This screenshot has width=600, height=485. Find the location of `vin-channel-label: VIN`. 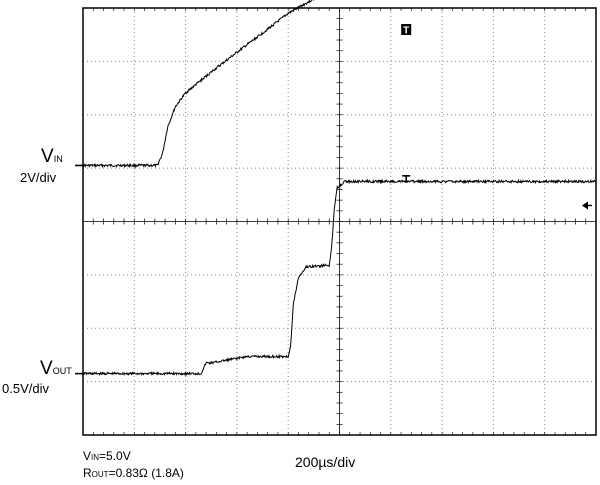

vin-channel-label: VIN is located at coordinates (52, 156).